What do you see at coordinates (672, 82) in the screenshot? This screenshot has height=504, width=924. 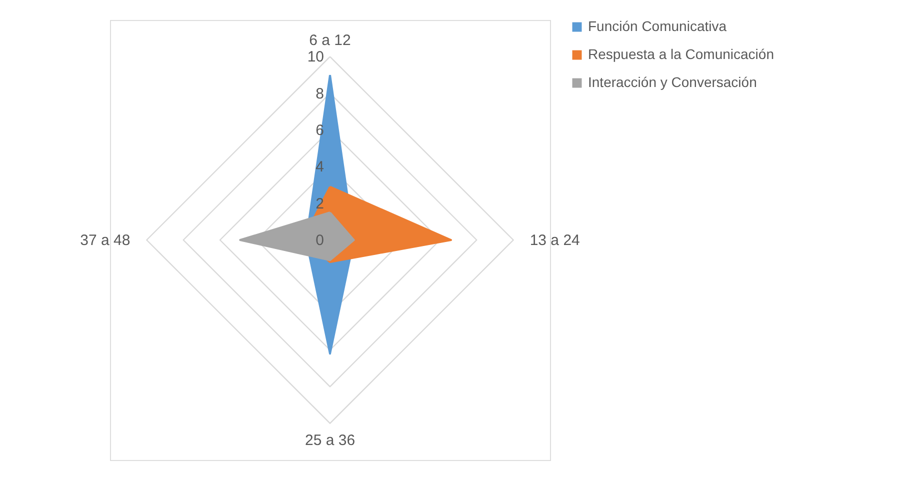 I see `legend-label: Interacción y Conversación` at bounding box center [672, 82].